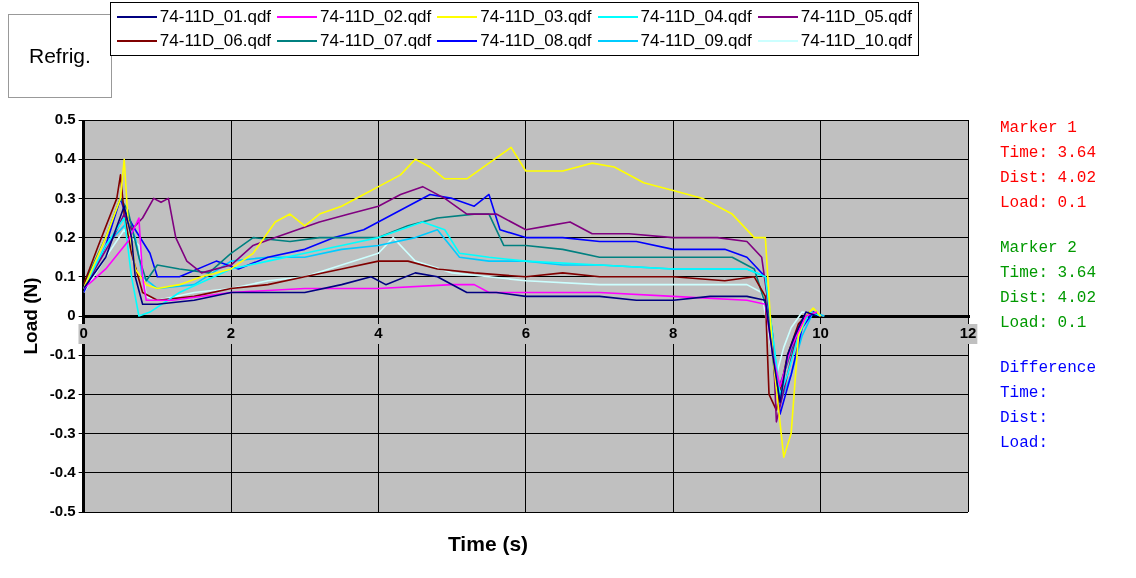 The width and height of the screenshot is (1136, 578). What do you see at coordinates (525, 333) in the screenshot?
I see `x-tick-label: 6` at bounding box center [525, 333].